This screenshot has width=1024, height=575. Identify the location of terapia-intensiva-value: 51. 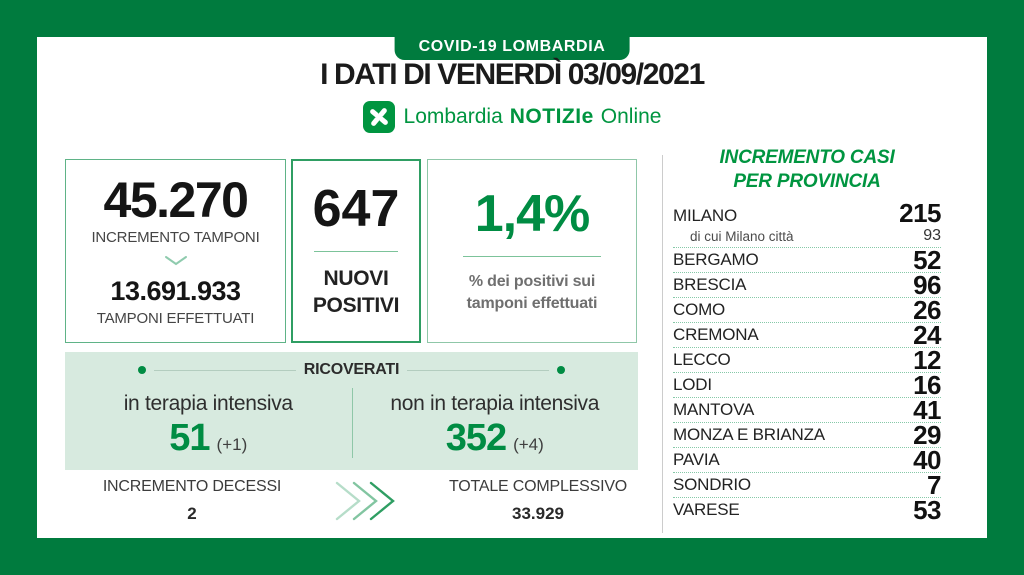
(189, 437).